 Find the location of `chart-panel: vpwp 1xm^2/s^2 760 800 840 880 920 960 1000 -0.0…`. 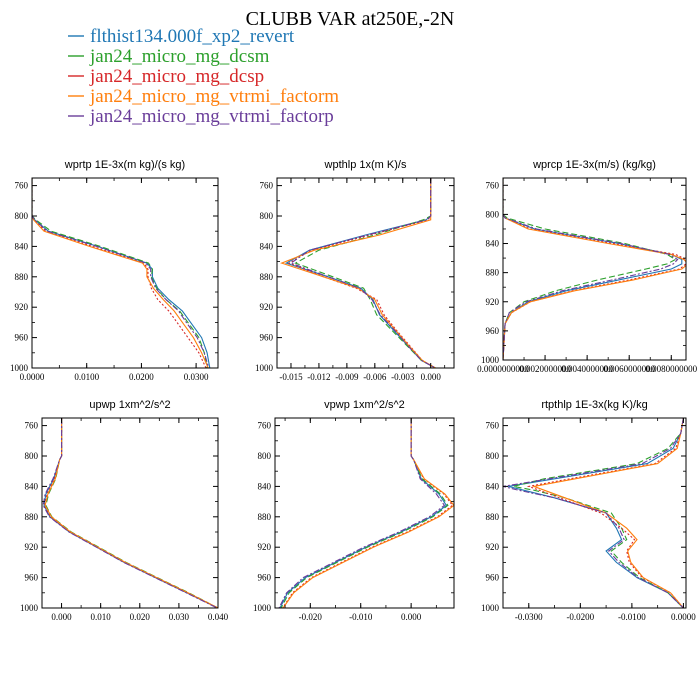

chart-panel: vpwp 1xm^2/s^2 760 800 840 880 920 960 1000 -0.0… is located at coordinates (354, 510).